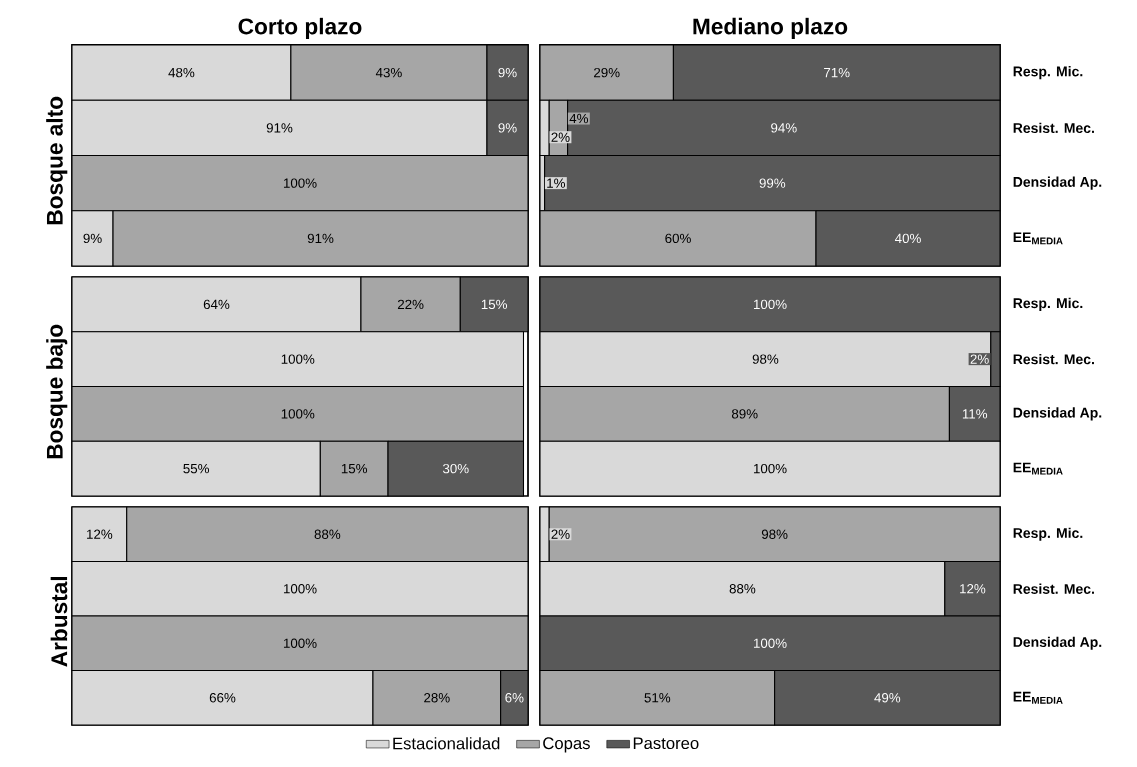 This screenshot has height=767, width=1137. What do you see at coordinates (57, 160) in the screenshot?
I see `y-axis-title: Bosque alto` at bounding box center [57, 160].